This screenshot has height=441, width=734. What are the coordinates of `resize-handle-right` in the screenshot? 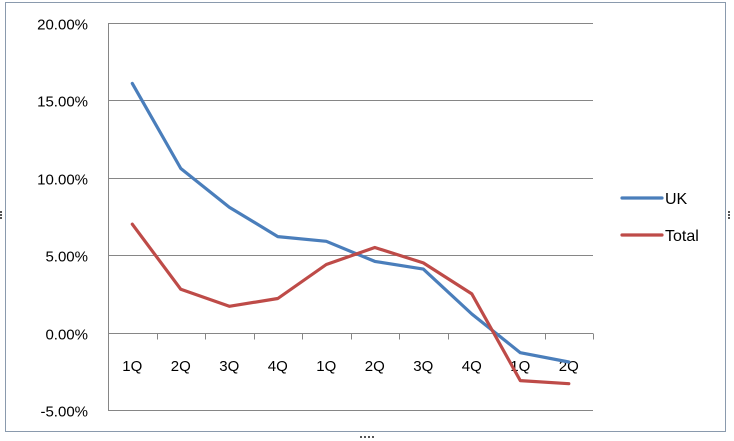 It's located at (730, 215).